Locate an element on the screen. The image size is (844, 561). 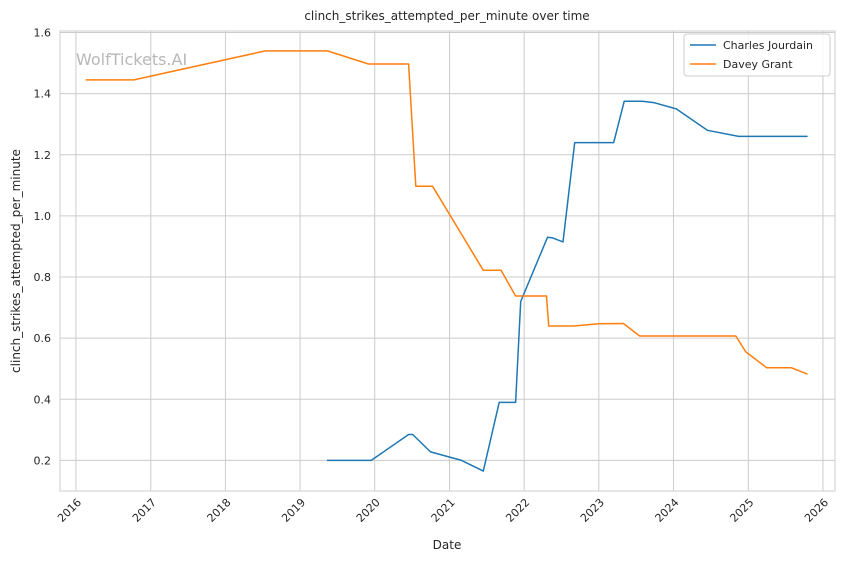
x-tick-label: 2018 is located at coordinates (219, 510).